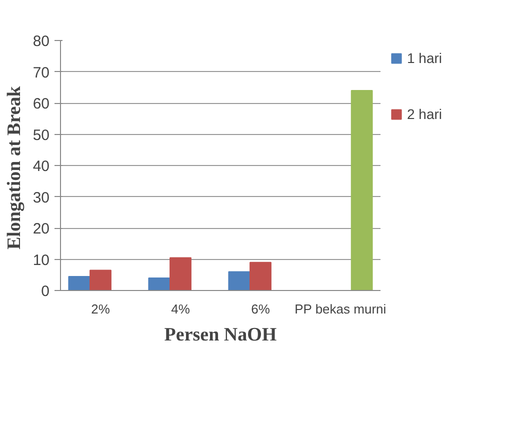 This screenshot has height=426, width=518. I want to click on x-tick-label: 2%, so click(100, 309).